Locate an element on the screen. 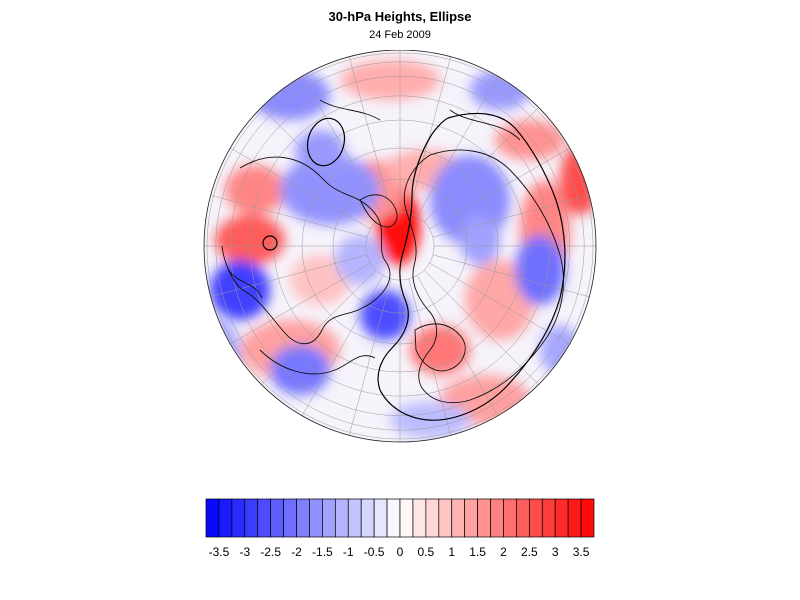  colorbar-tick-label: 2 is located at coordinates (503, 552).